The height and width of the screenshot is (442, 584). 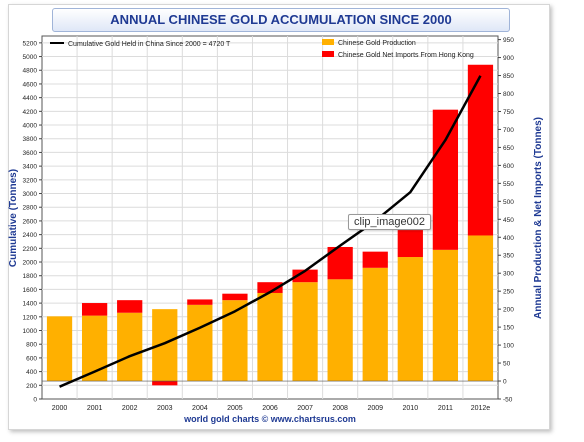 I want to click on right-tick-label: 800, so click(x=508, y=94).